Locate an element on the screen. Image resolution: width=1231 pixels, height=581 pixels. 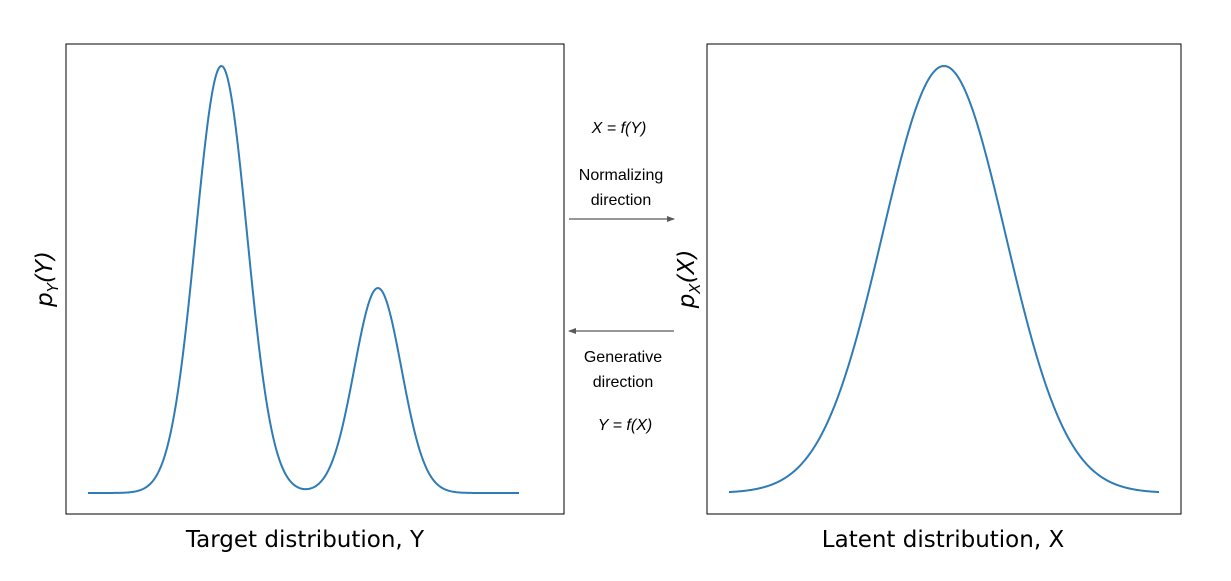
left-y-label-arg: (Y) is located at coordinates (45, 267).